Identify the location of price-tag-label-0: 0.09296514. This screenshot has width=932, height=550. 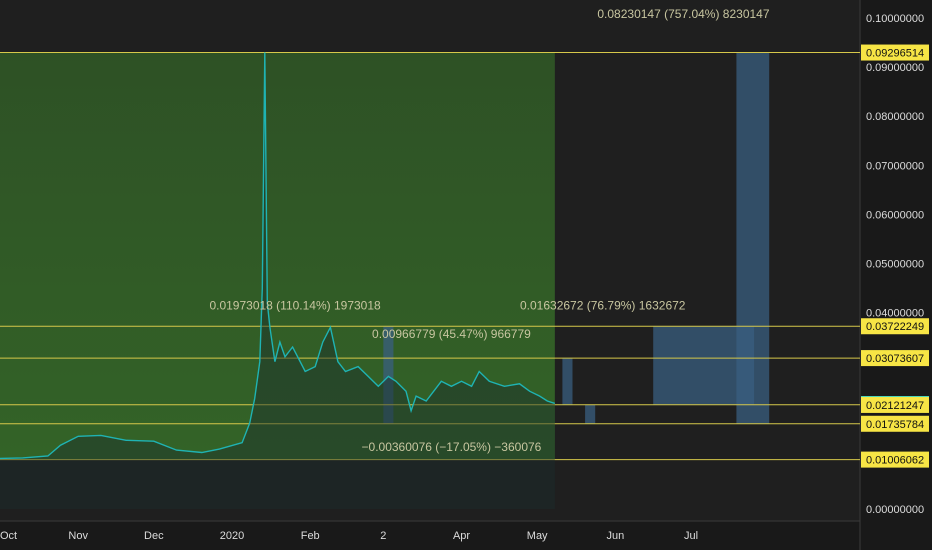
(895, 54).